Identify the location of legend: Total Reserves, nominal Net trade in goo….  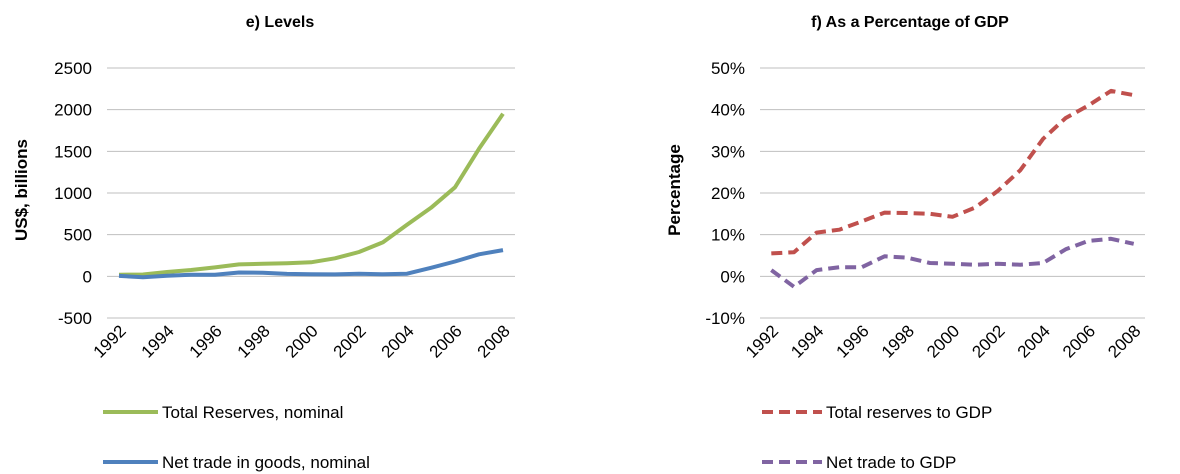
(236, 437).